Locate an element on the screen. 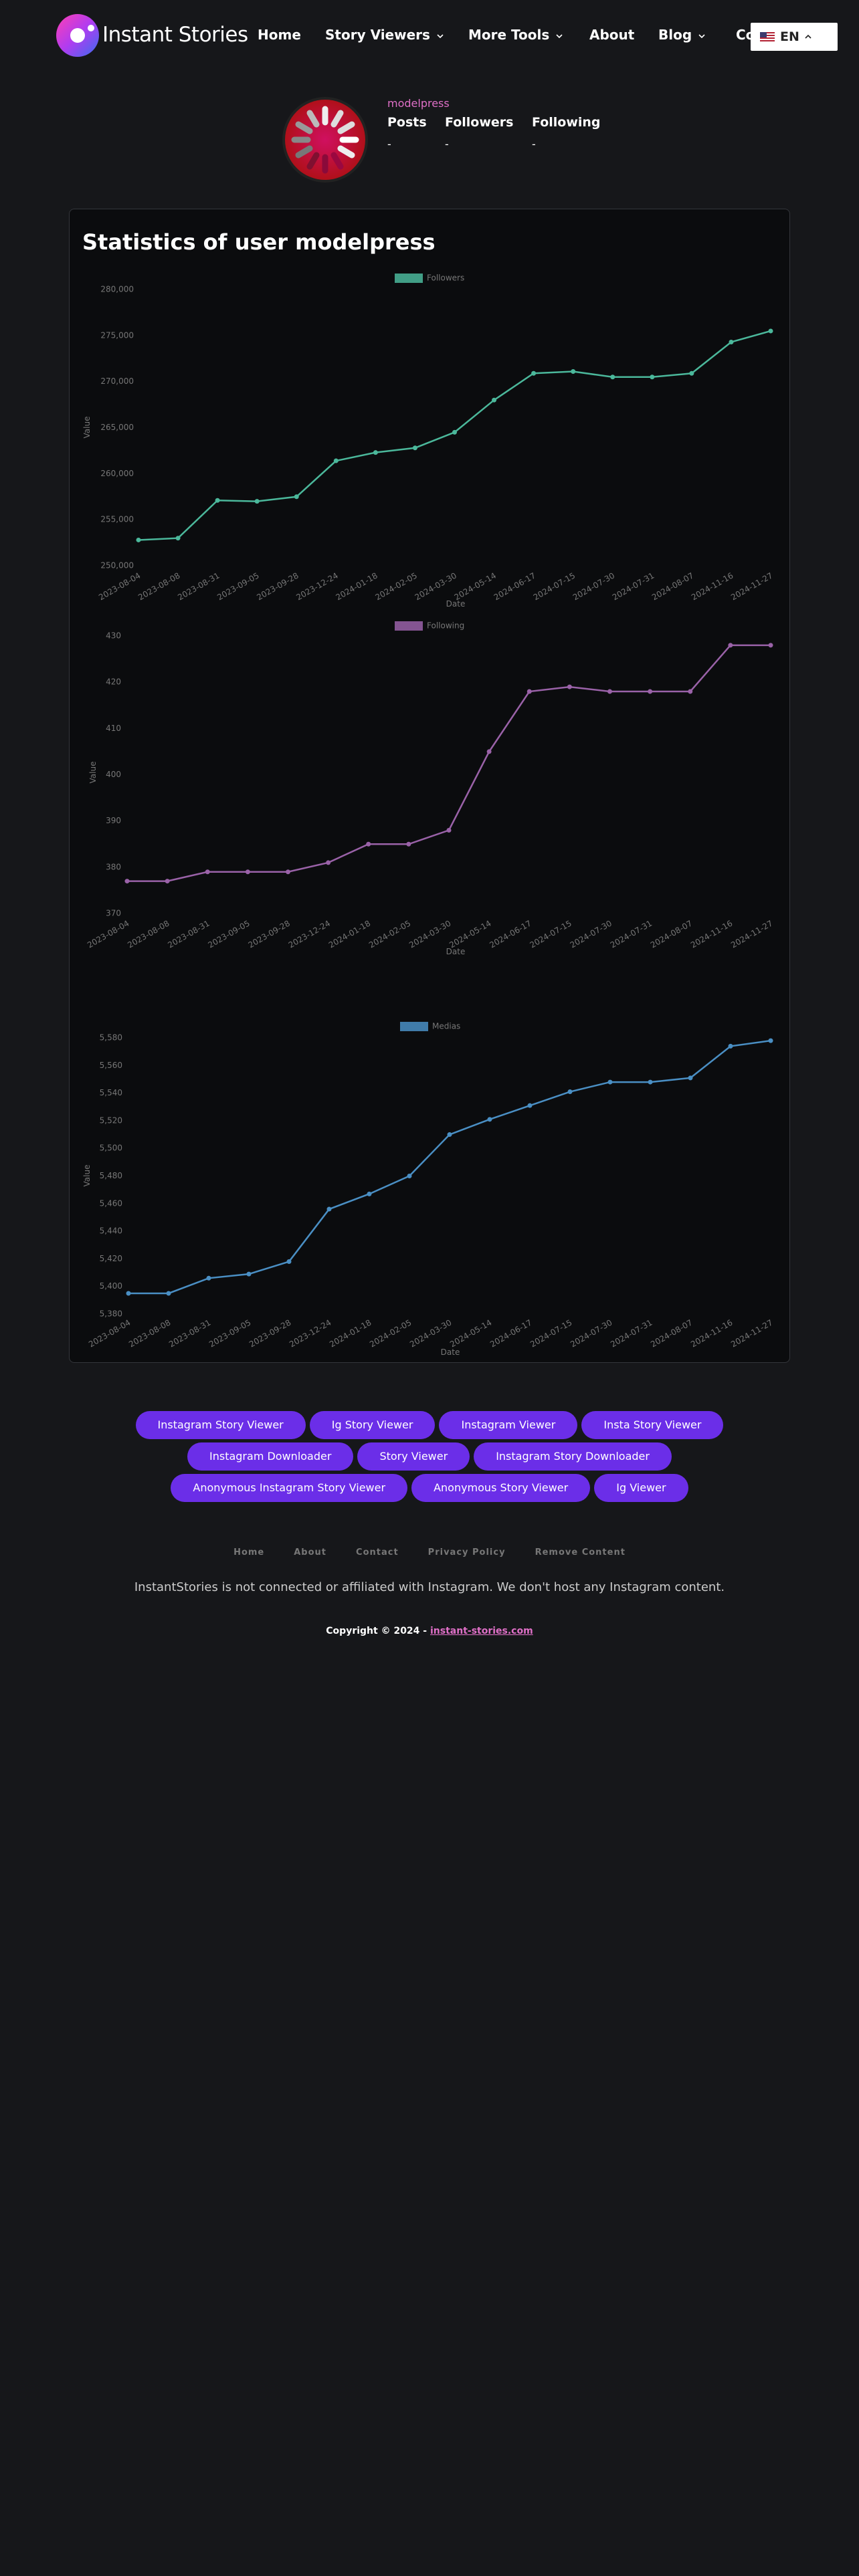  y-tick-label: 5,400 is located at coordinates (111, 1286).